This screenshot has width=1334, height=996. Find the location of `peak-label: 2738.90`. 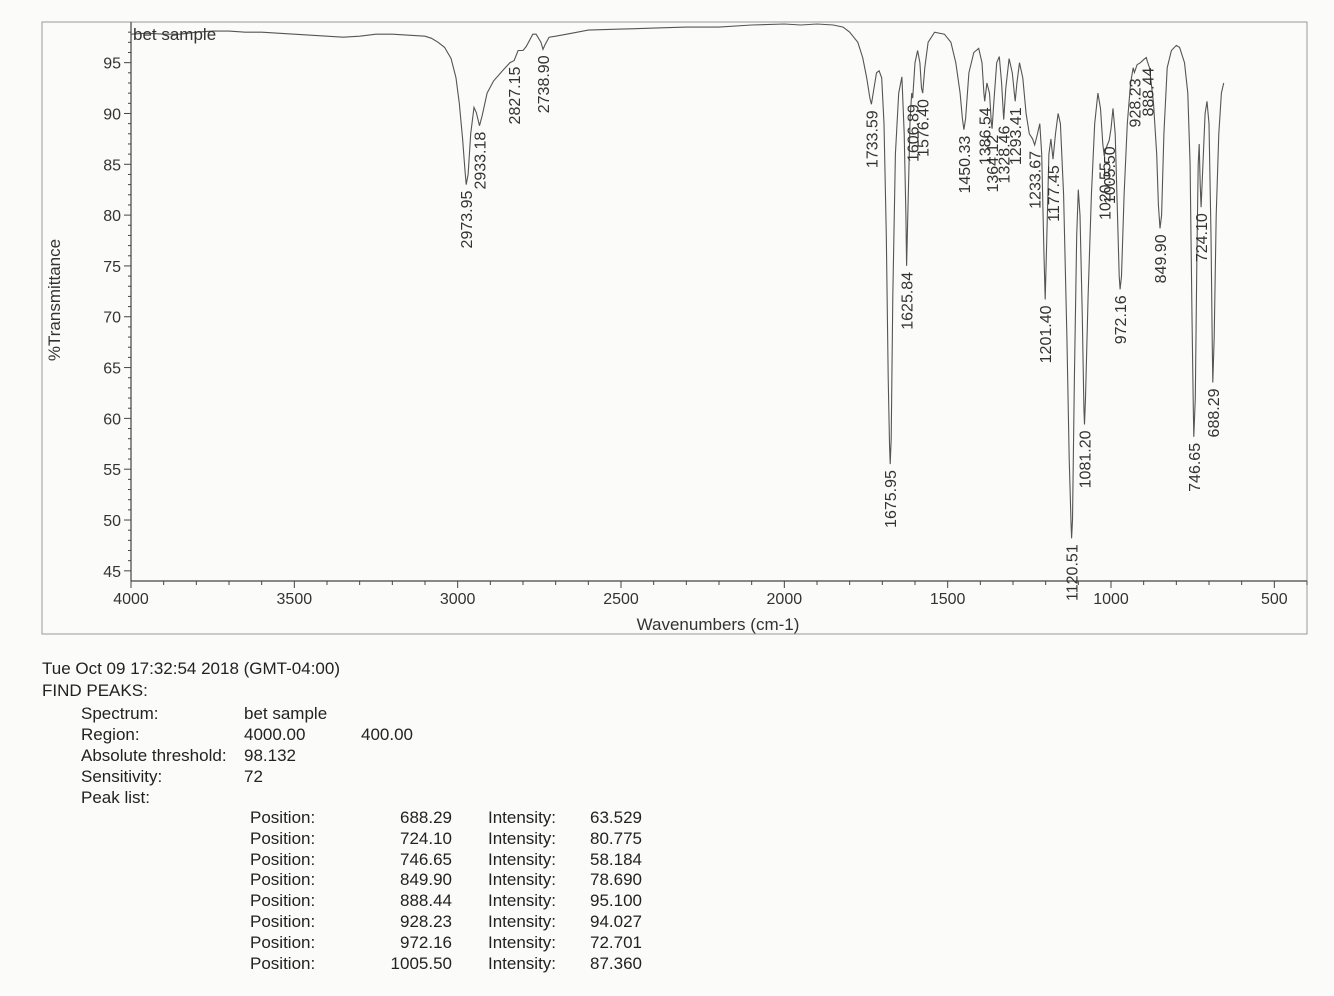

peak-label: 2738.90 is located at coordinates (544, 84).